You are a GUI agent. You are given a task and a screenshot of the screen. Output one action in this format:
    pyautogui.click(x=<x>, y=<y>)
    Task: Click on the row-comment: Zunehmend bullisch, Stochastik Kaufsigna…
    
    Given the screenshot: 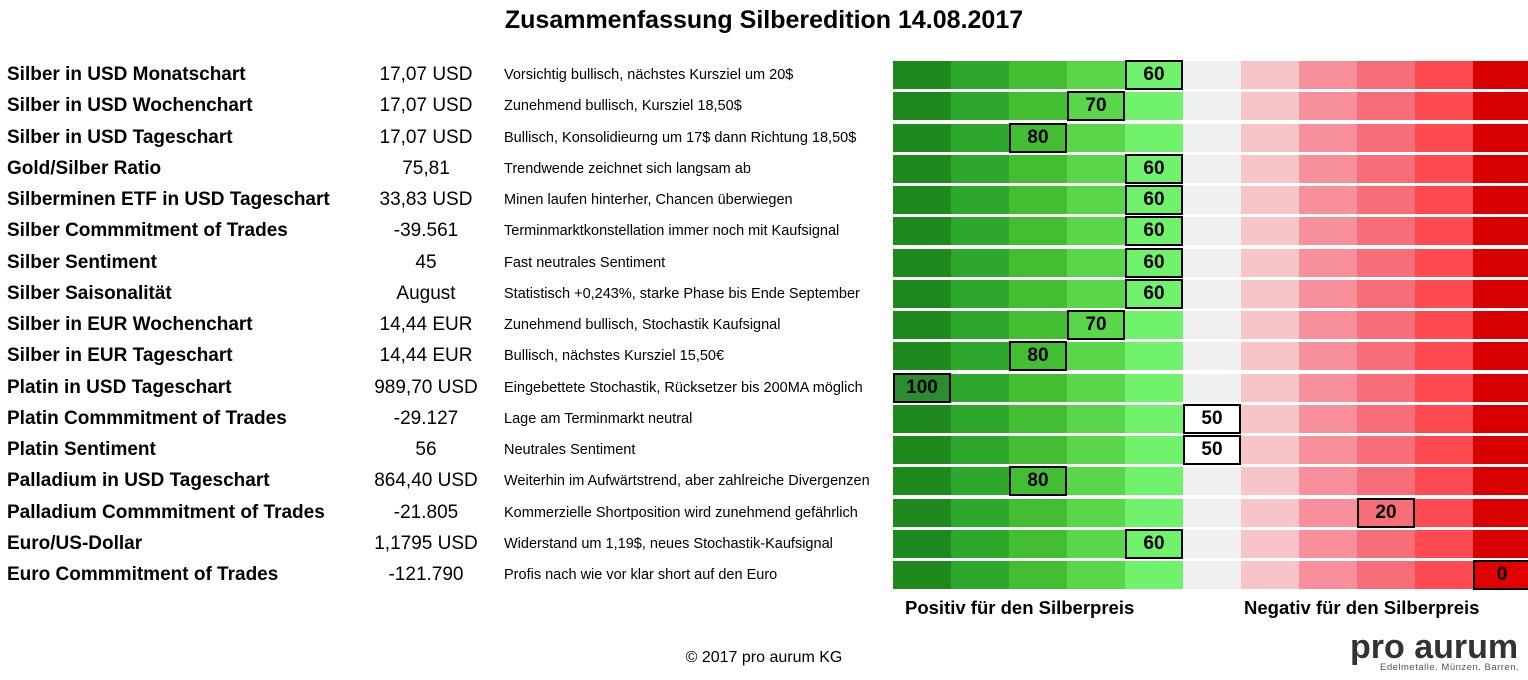 What is the action you would take?
    pyautogui.click(x=642, y=325)
    